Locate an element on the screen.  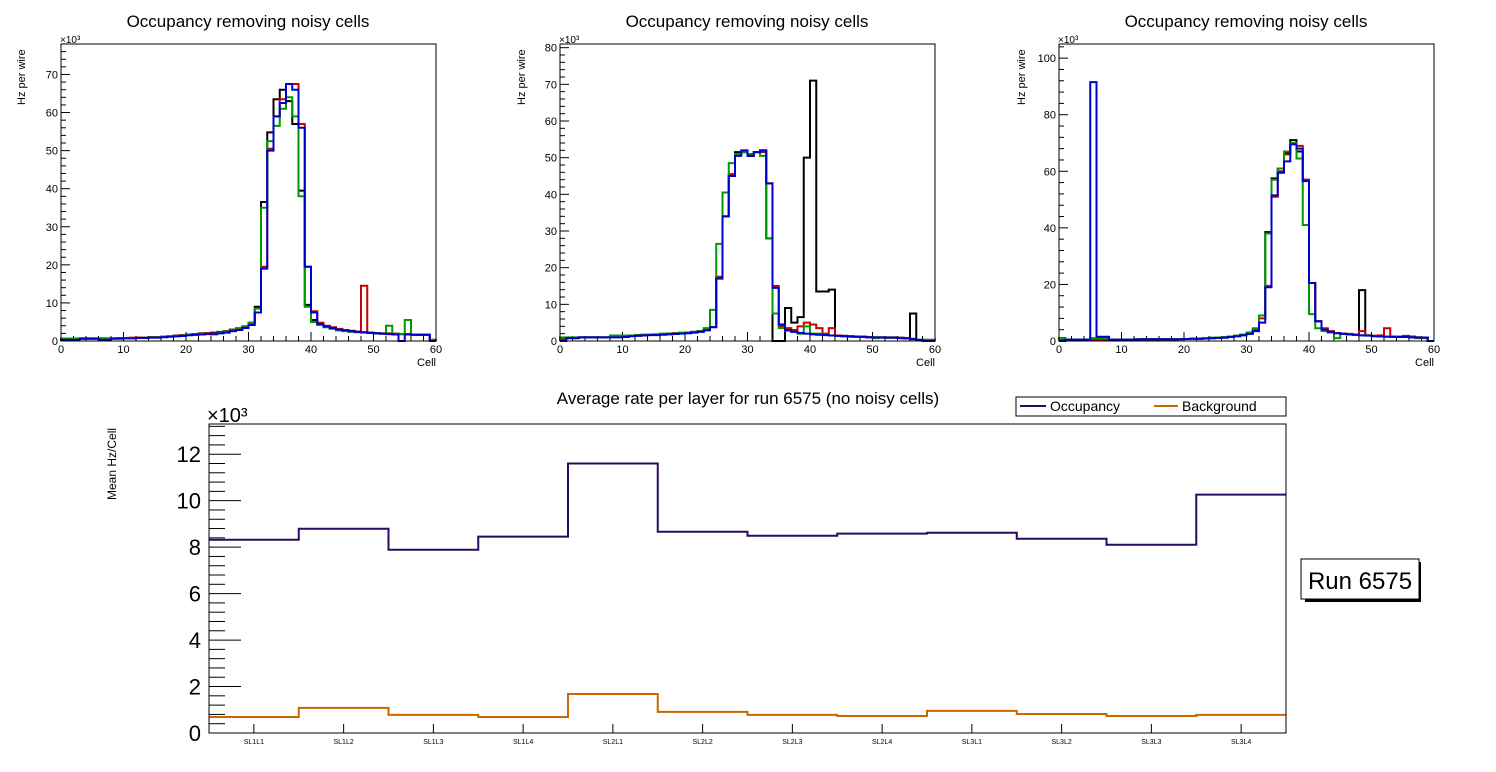
run-label-text: Run 6575 is located at coordinates (1360, 581).